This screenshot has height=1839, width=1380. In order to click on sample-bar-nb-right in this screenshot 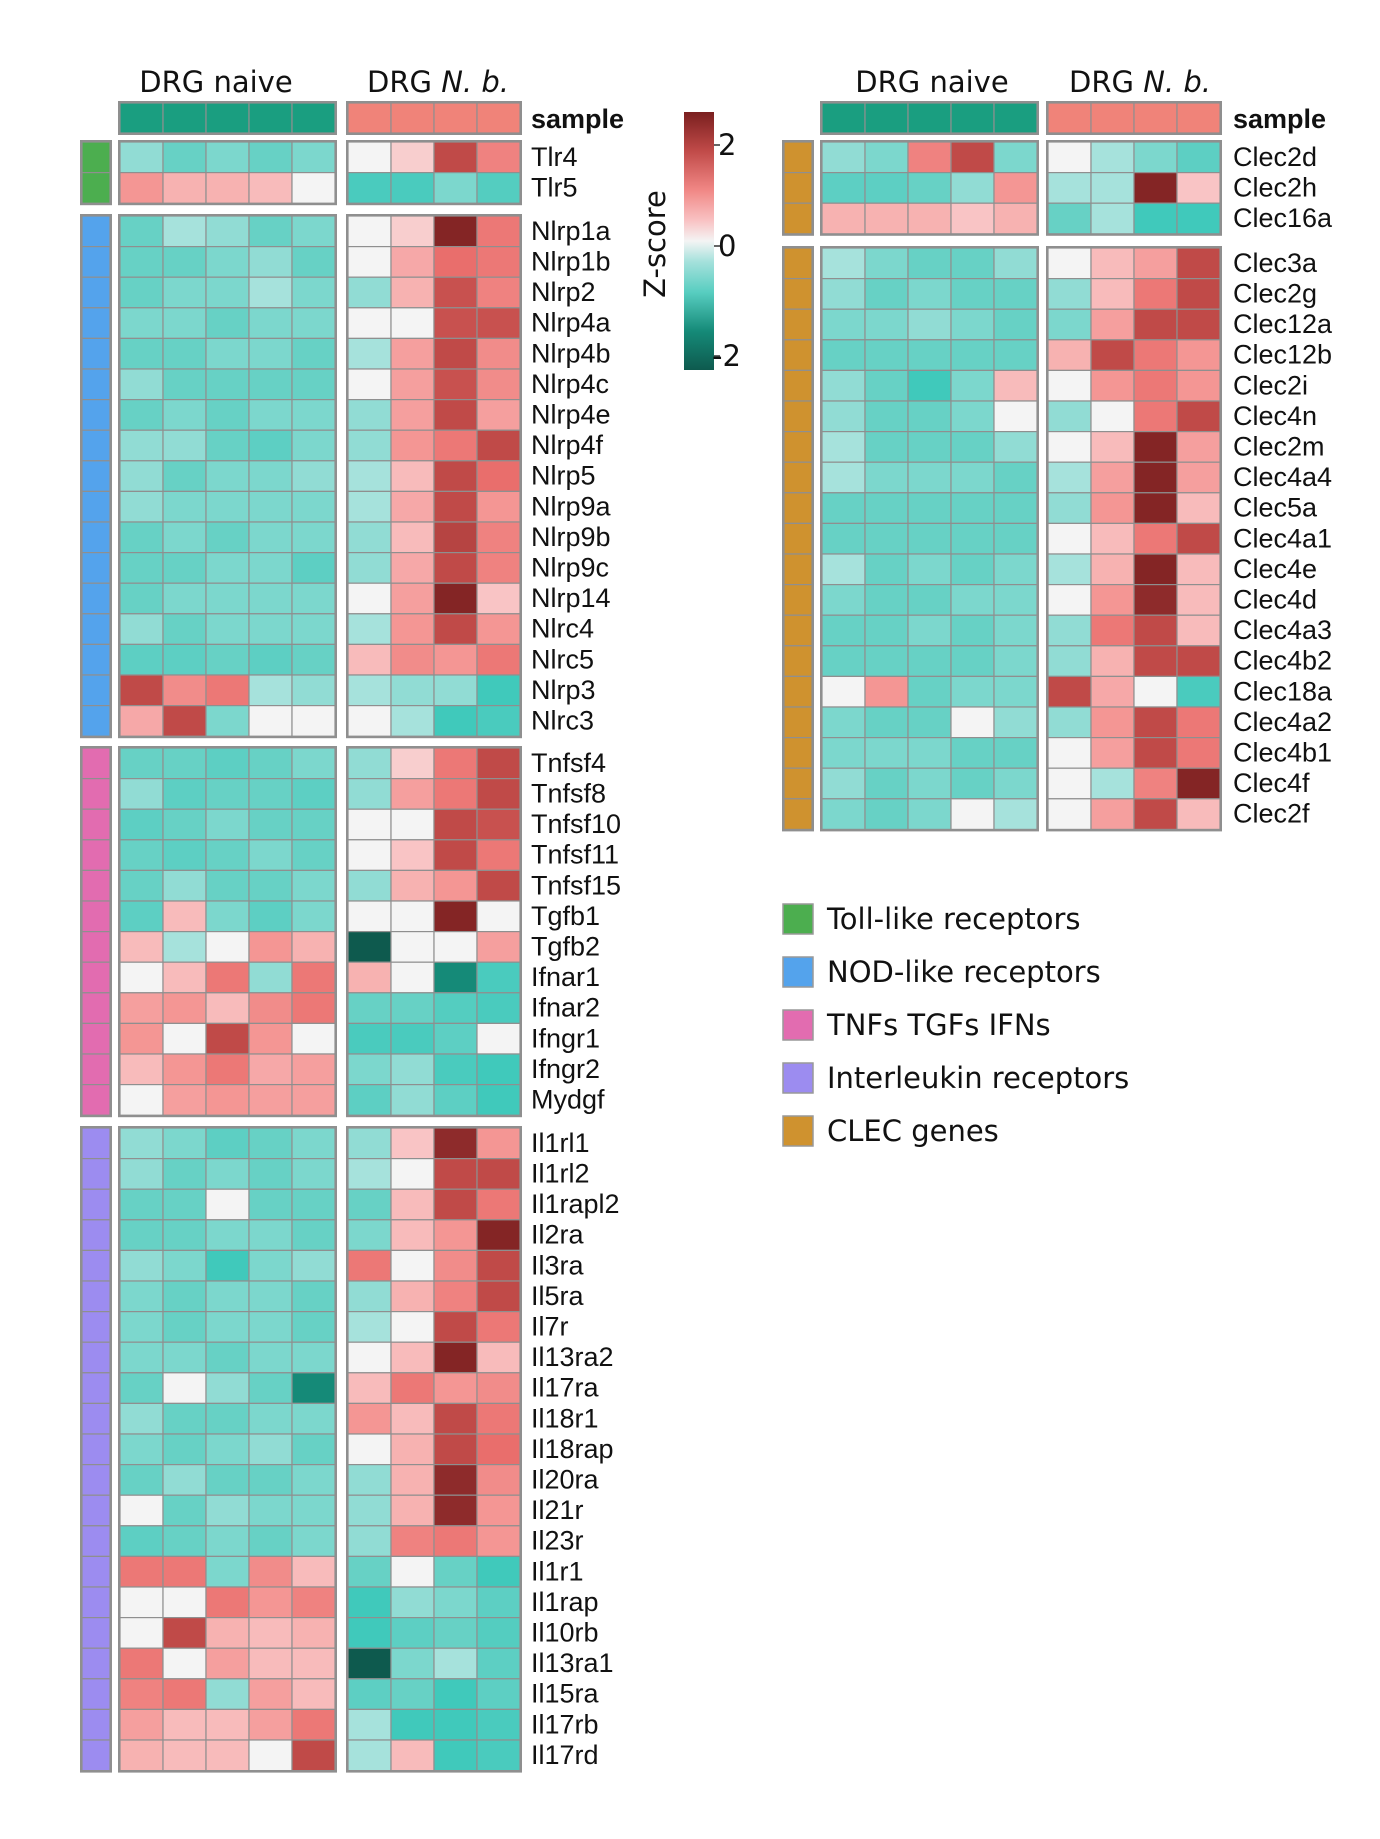, I will do `click(1069, 118)`.